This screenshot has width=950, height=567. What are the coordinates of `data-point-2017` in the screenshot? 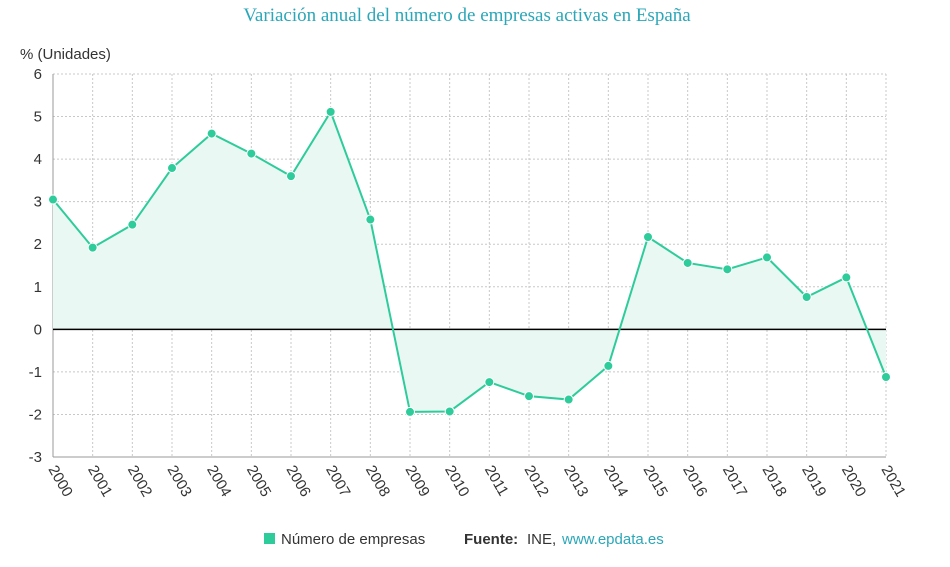 It's located at (727, 269).